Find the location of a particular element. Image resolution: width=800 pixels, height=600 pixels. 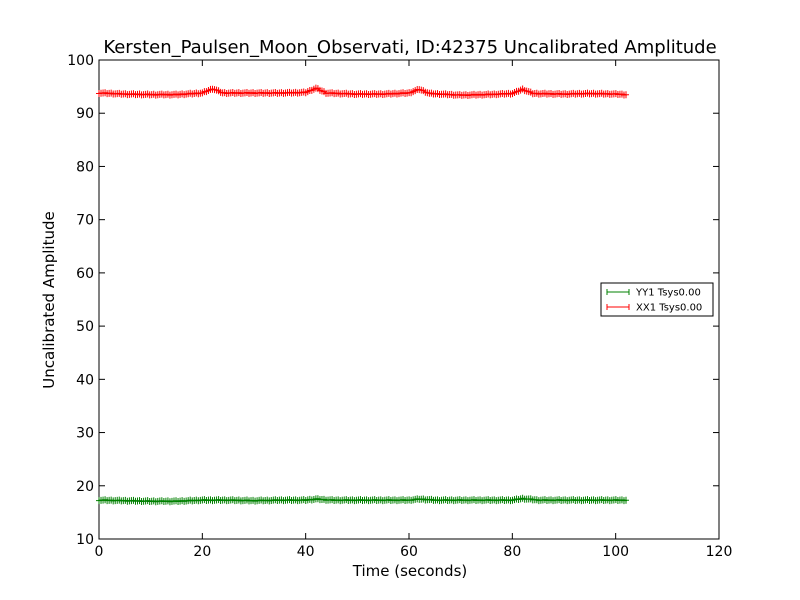

y-tick-label: 50 is located at coordinates (85, 327).